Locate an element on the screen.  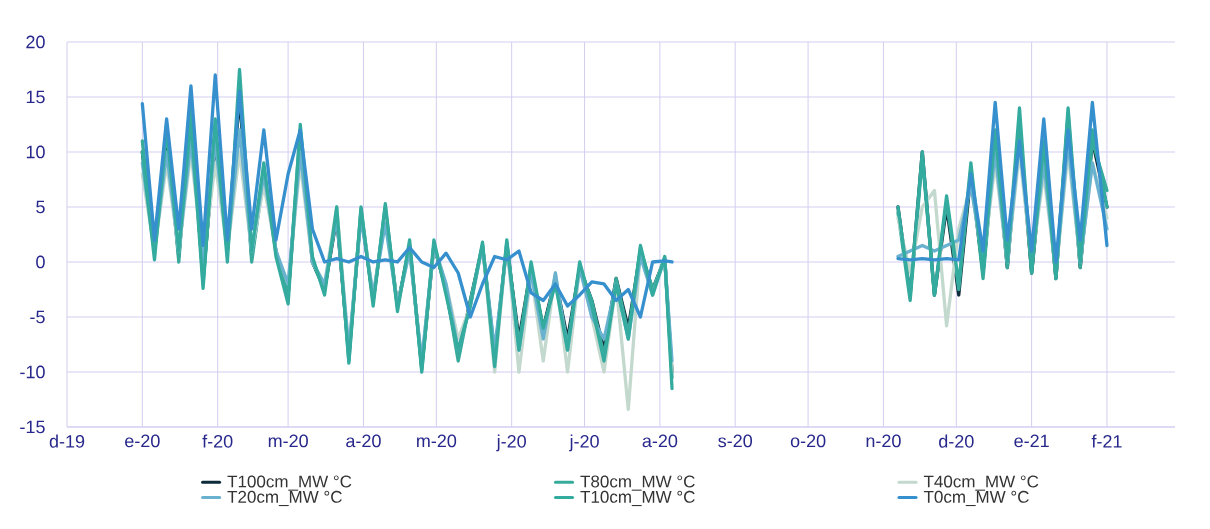
x-tick-label: s-20 is located at coordinates (735, 441).